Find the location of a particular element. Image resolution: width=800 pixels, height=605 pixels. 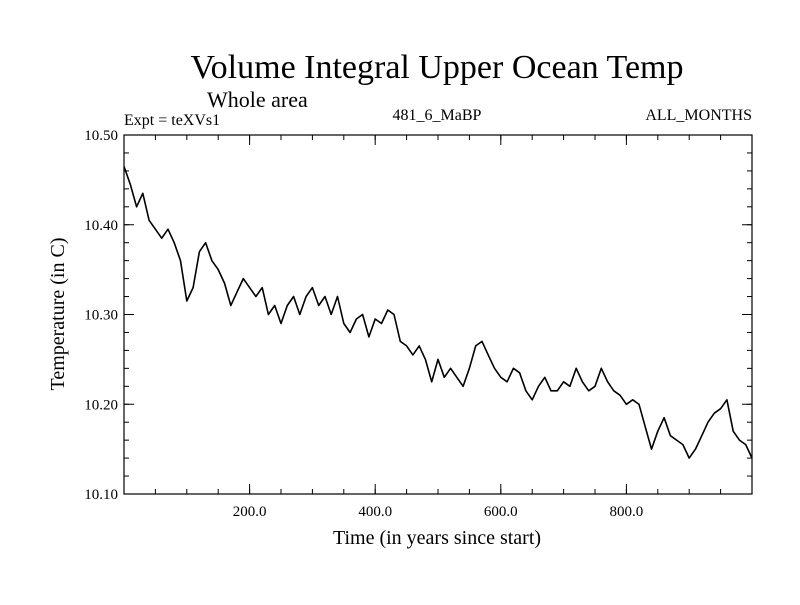

y-tick-label: 10.30 is located at coordinates (101, 316).